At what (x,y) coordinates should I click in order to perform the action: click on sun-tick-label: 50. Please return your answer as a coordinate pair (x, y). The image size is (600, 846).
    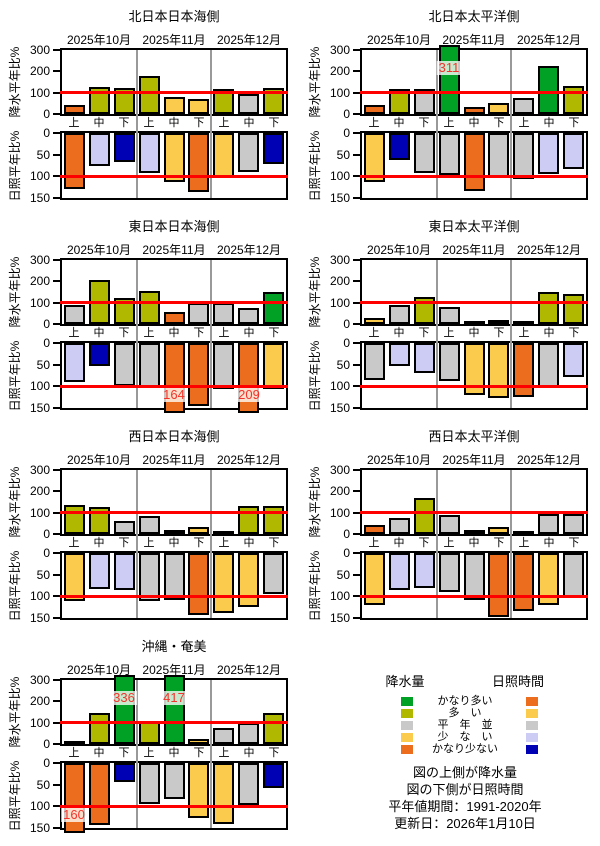
    Looking at the image, I should click on (343, 365).